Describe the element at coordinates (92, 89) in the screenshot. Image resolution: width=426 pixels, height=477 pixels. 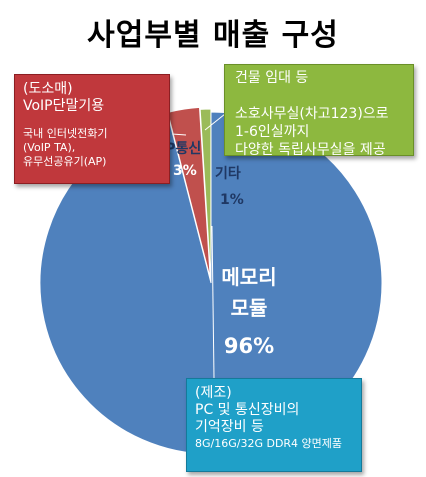
I see `callout-line: (도소매)` at that location.